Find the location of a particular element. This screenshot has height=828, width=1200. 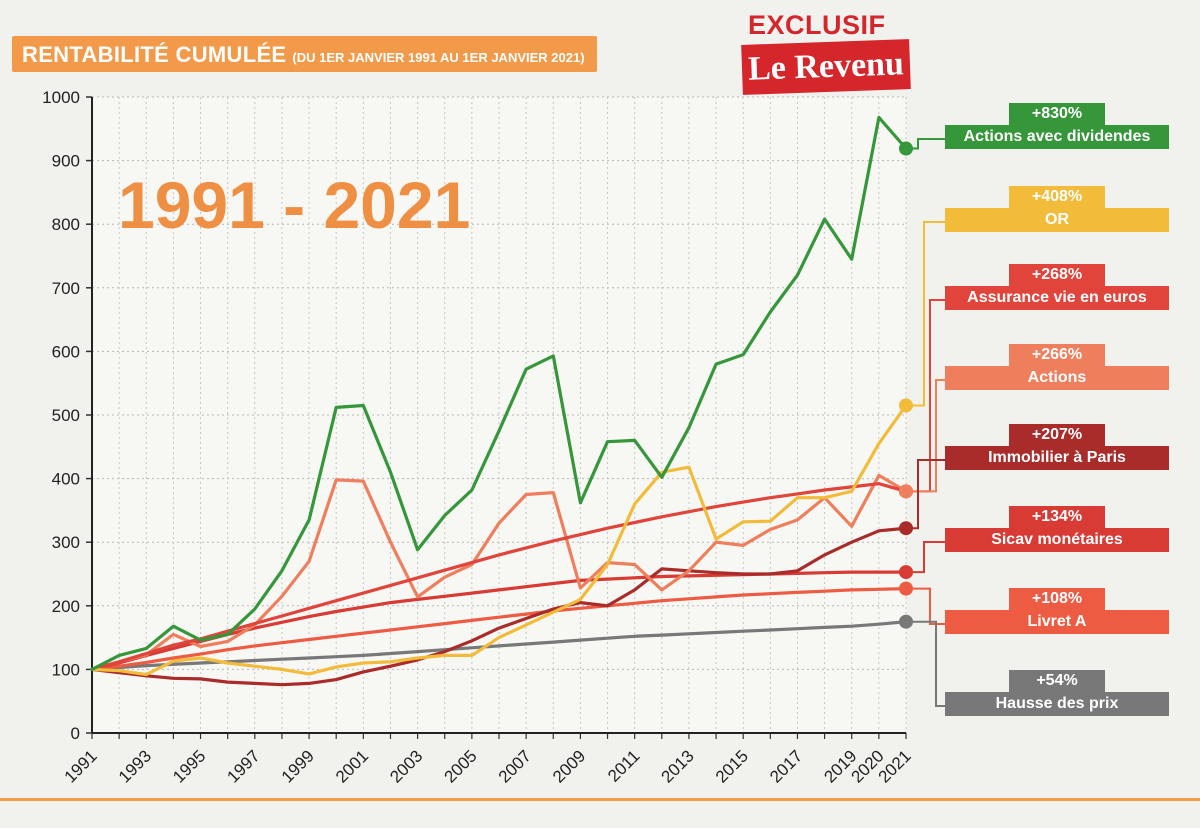

x-tick-label: 1999 is located at coordinates (298, 766).